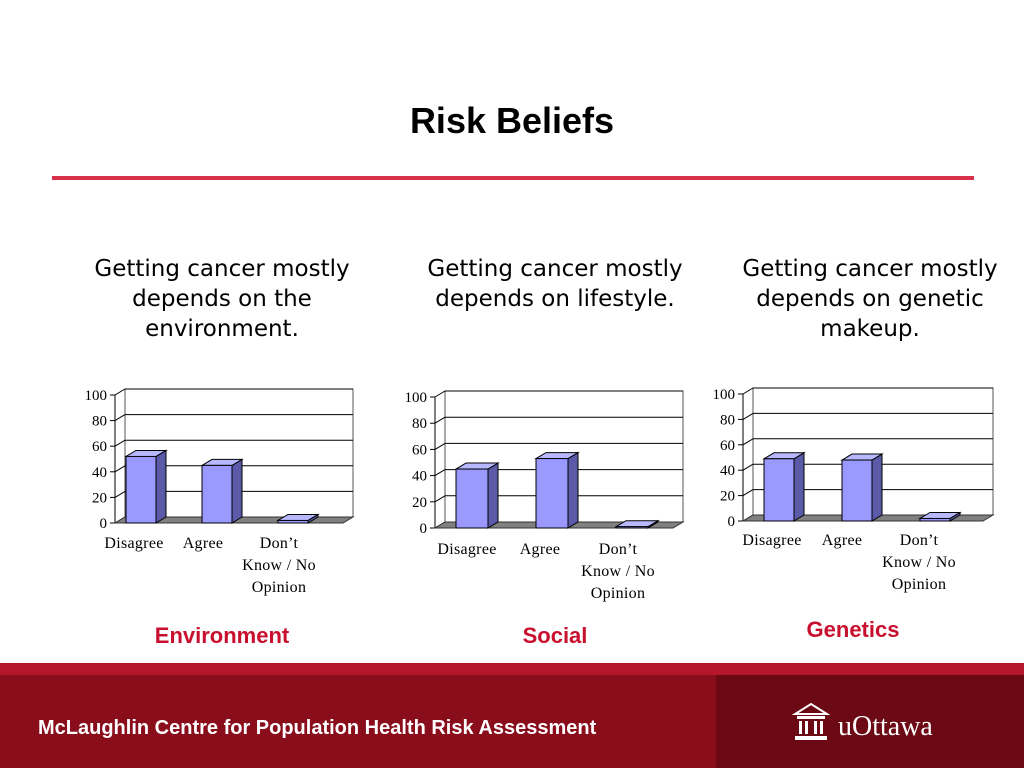  I want to click on uottawa-logo: uOttawa, so click(885, 726).